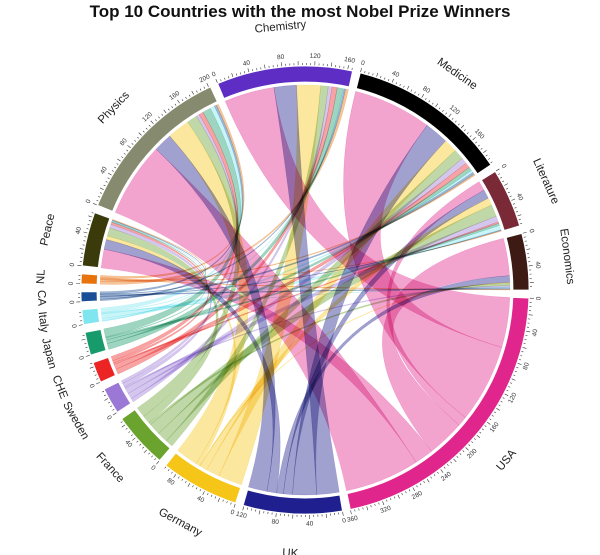  I want to click on tick-label-physics-120: 120, so click(147, 117).